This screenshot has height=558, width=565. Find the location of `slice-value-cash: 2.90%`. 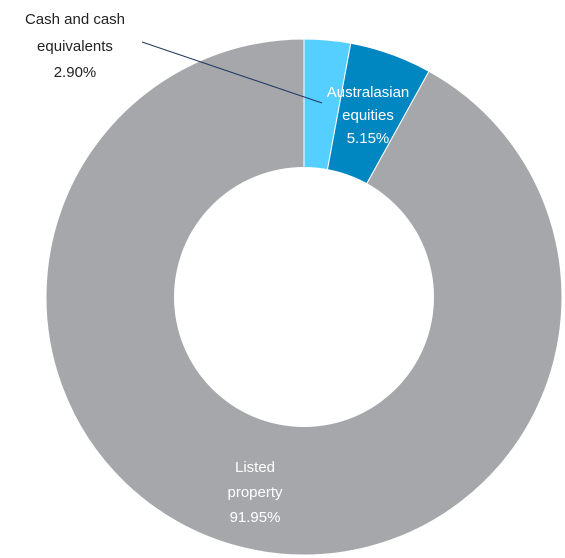

slice-value-cash: 2.90% is located at coordinates (75, 72).